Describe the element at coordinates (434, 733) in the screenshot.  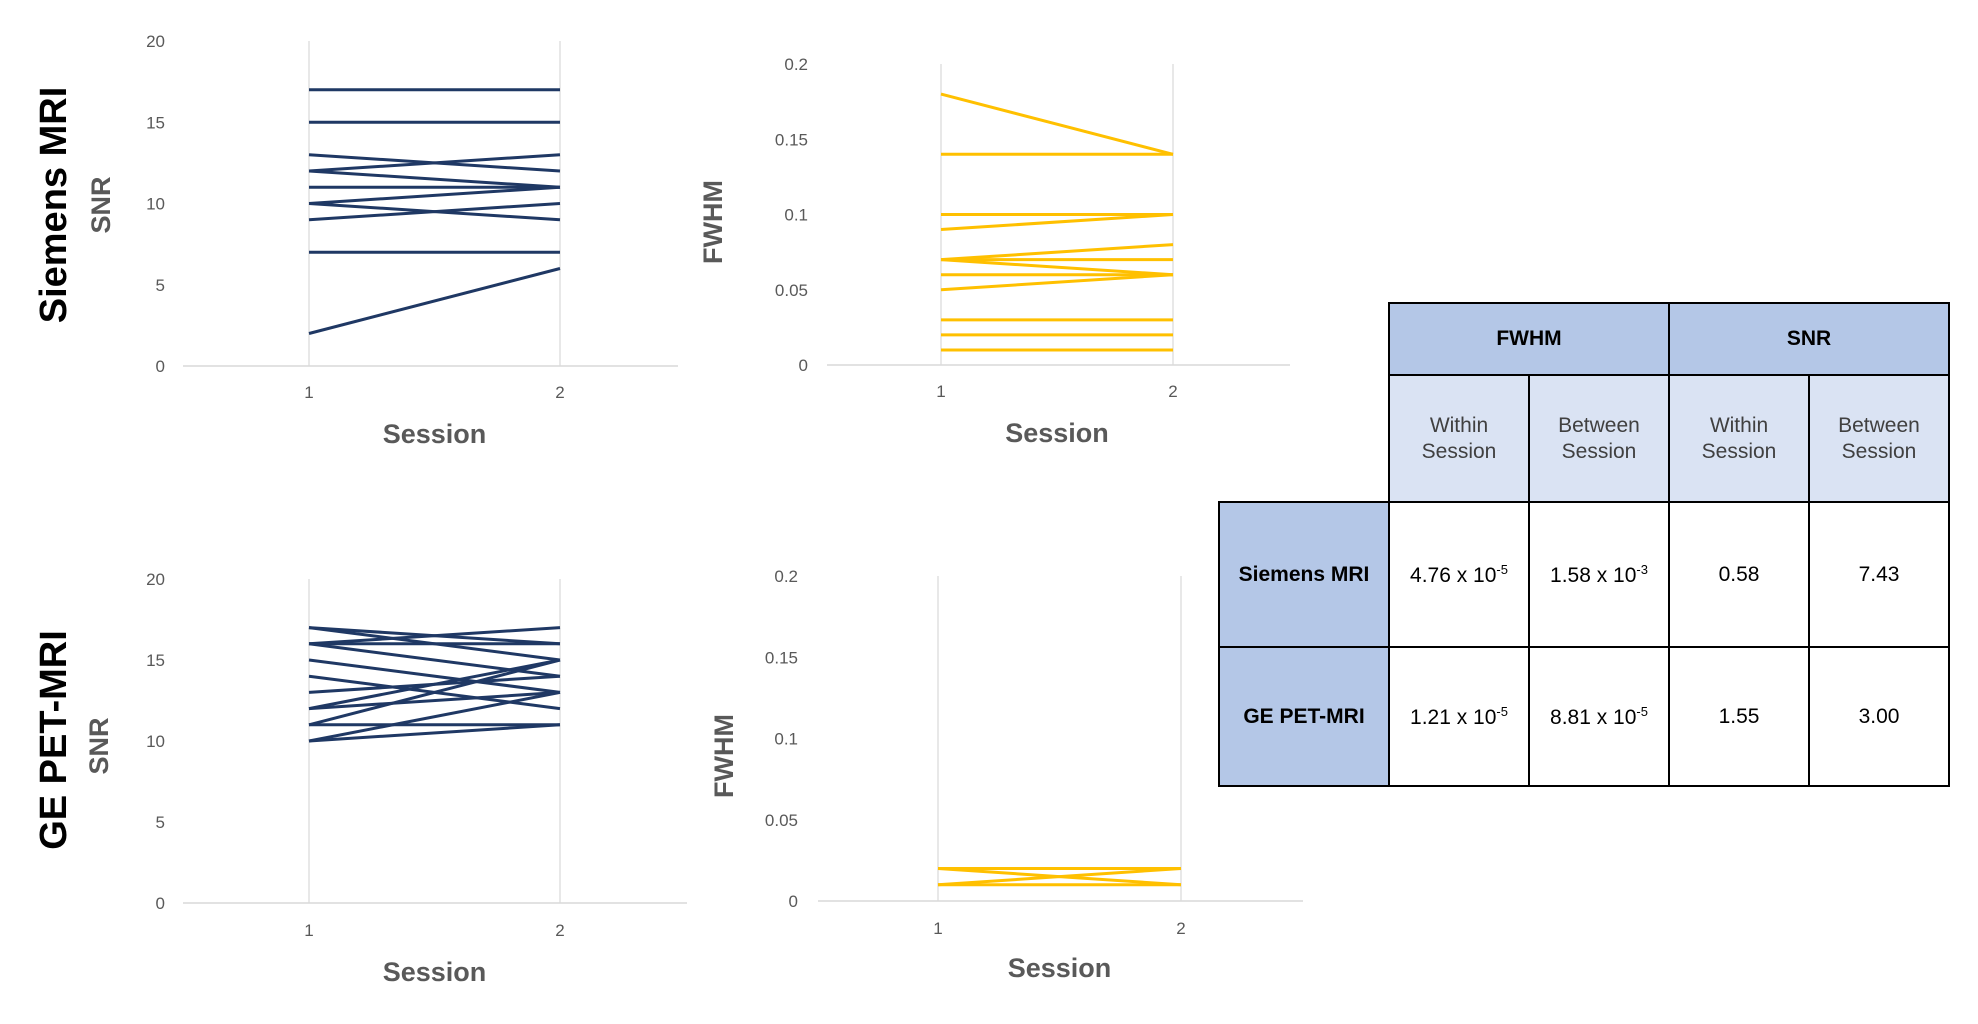
I see `series-line-s14` at that location.